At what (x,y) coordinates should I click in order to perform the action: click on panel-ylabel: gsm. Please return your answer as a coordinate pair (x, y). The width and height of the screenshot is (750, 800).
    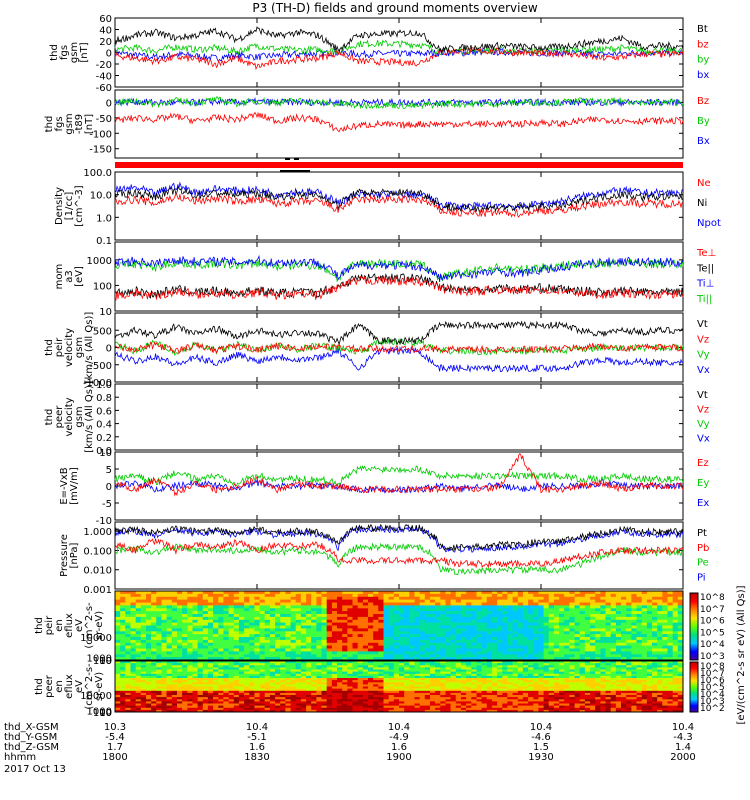
    Looking at the image, I should click on (79, 347).